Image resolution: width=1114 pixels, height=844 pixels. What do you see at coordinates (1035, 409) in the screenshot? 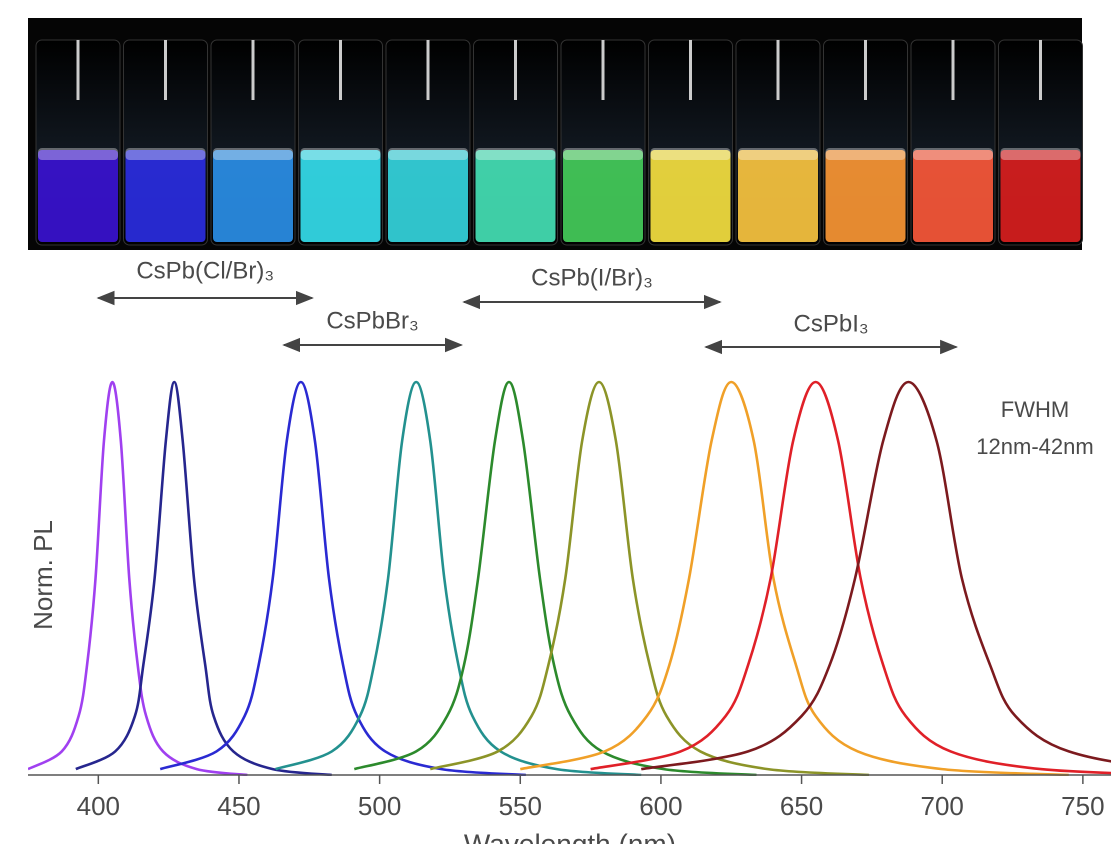
I see `fwhm-note: FWHM` at bounding box center [1035, 409].